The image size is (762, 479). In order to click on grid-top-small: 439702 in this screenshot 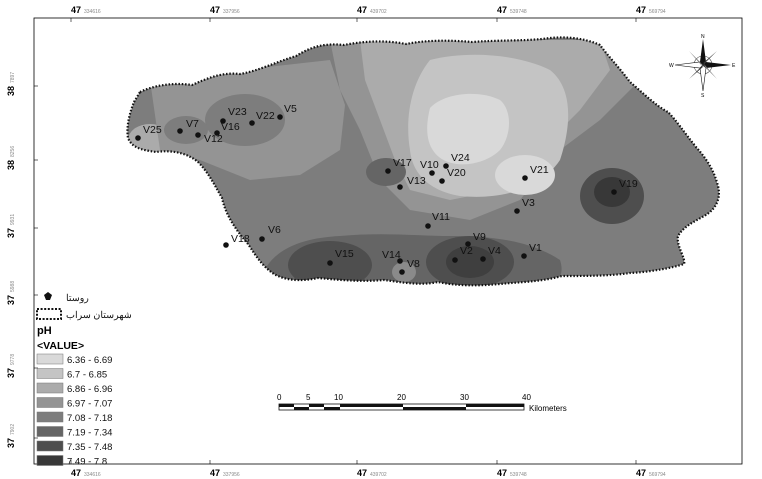, I will do `click(378, 12)`.